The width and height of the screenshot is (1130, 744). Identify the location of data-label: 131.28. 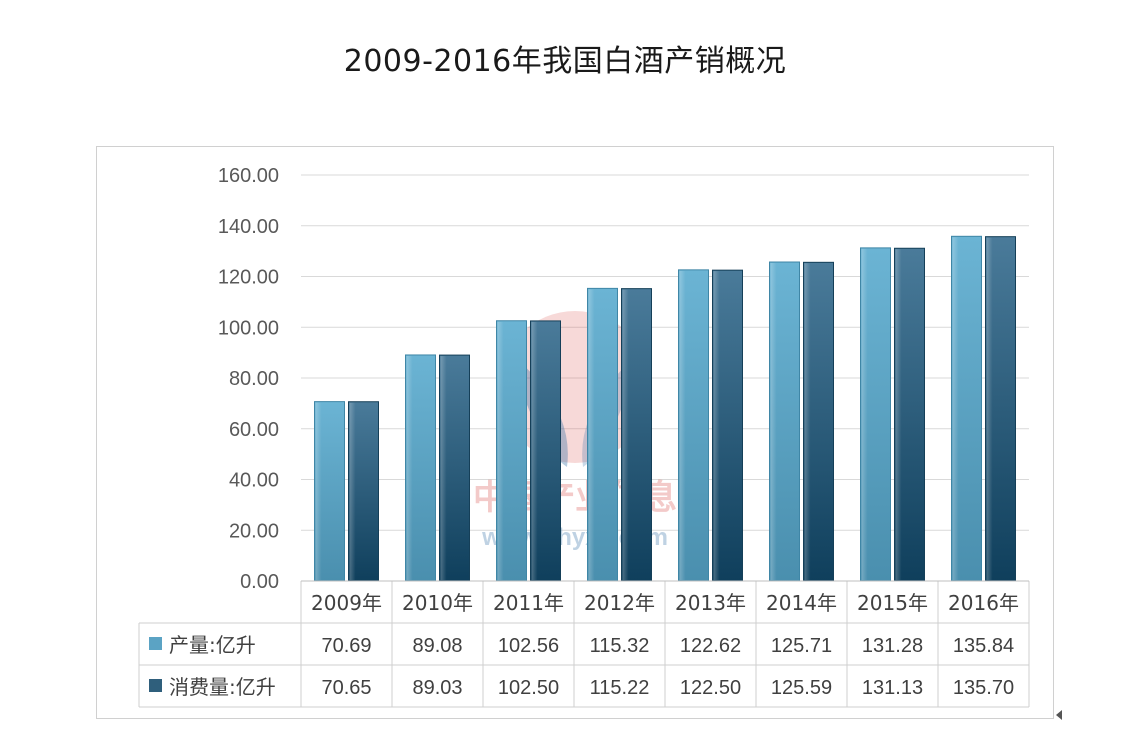
(892, 646).